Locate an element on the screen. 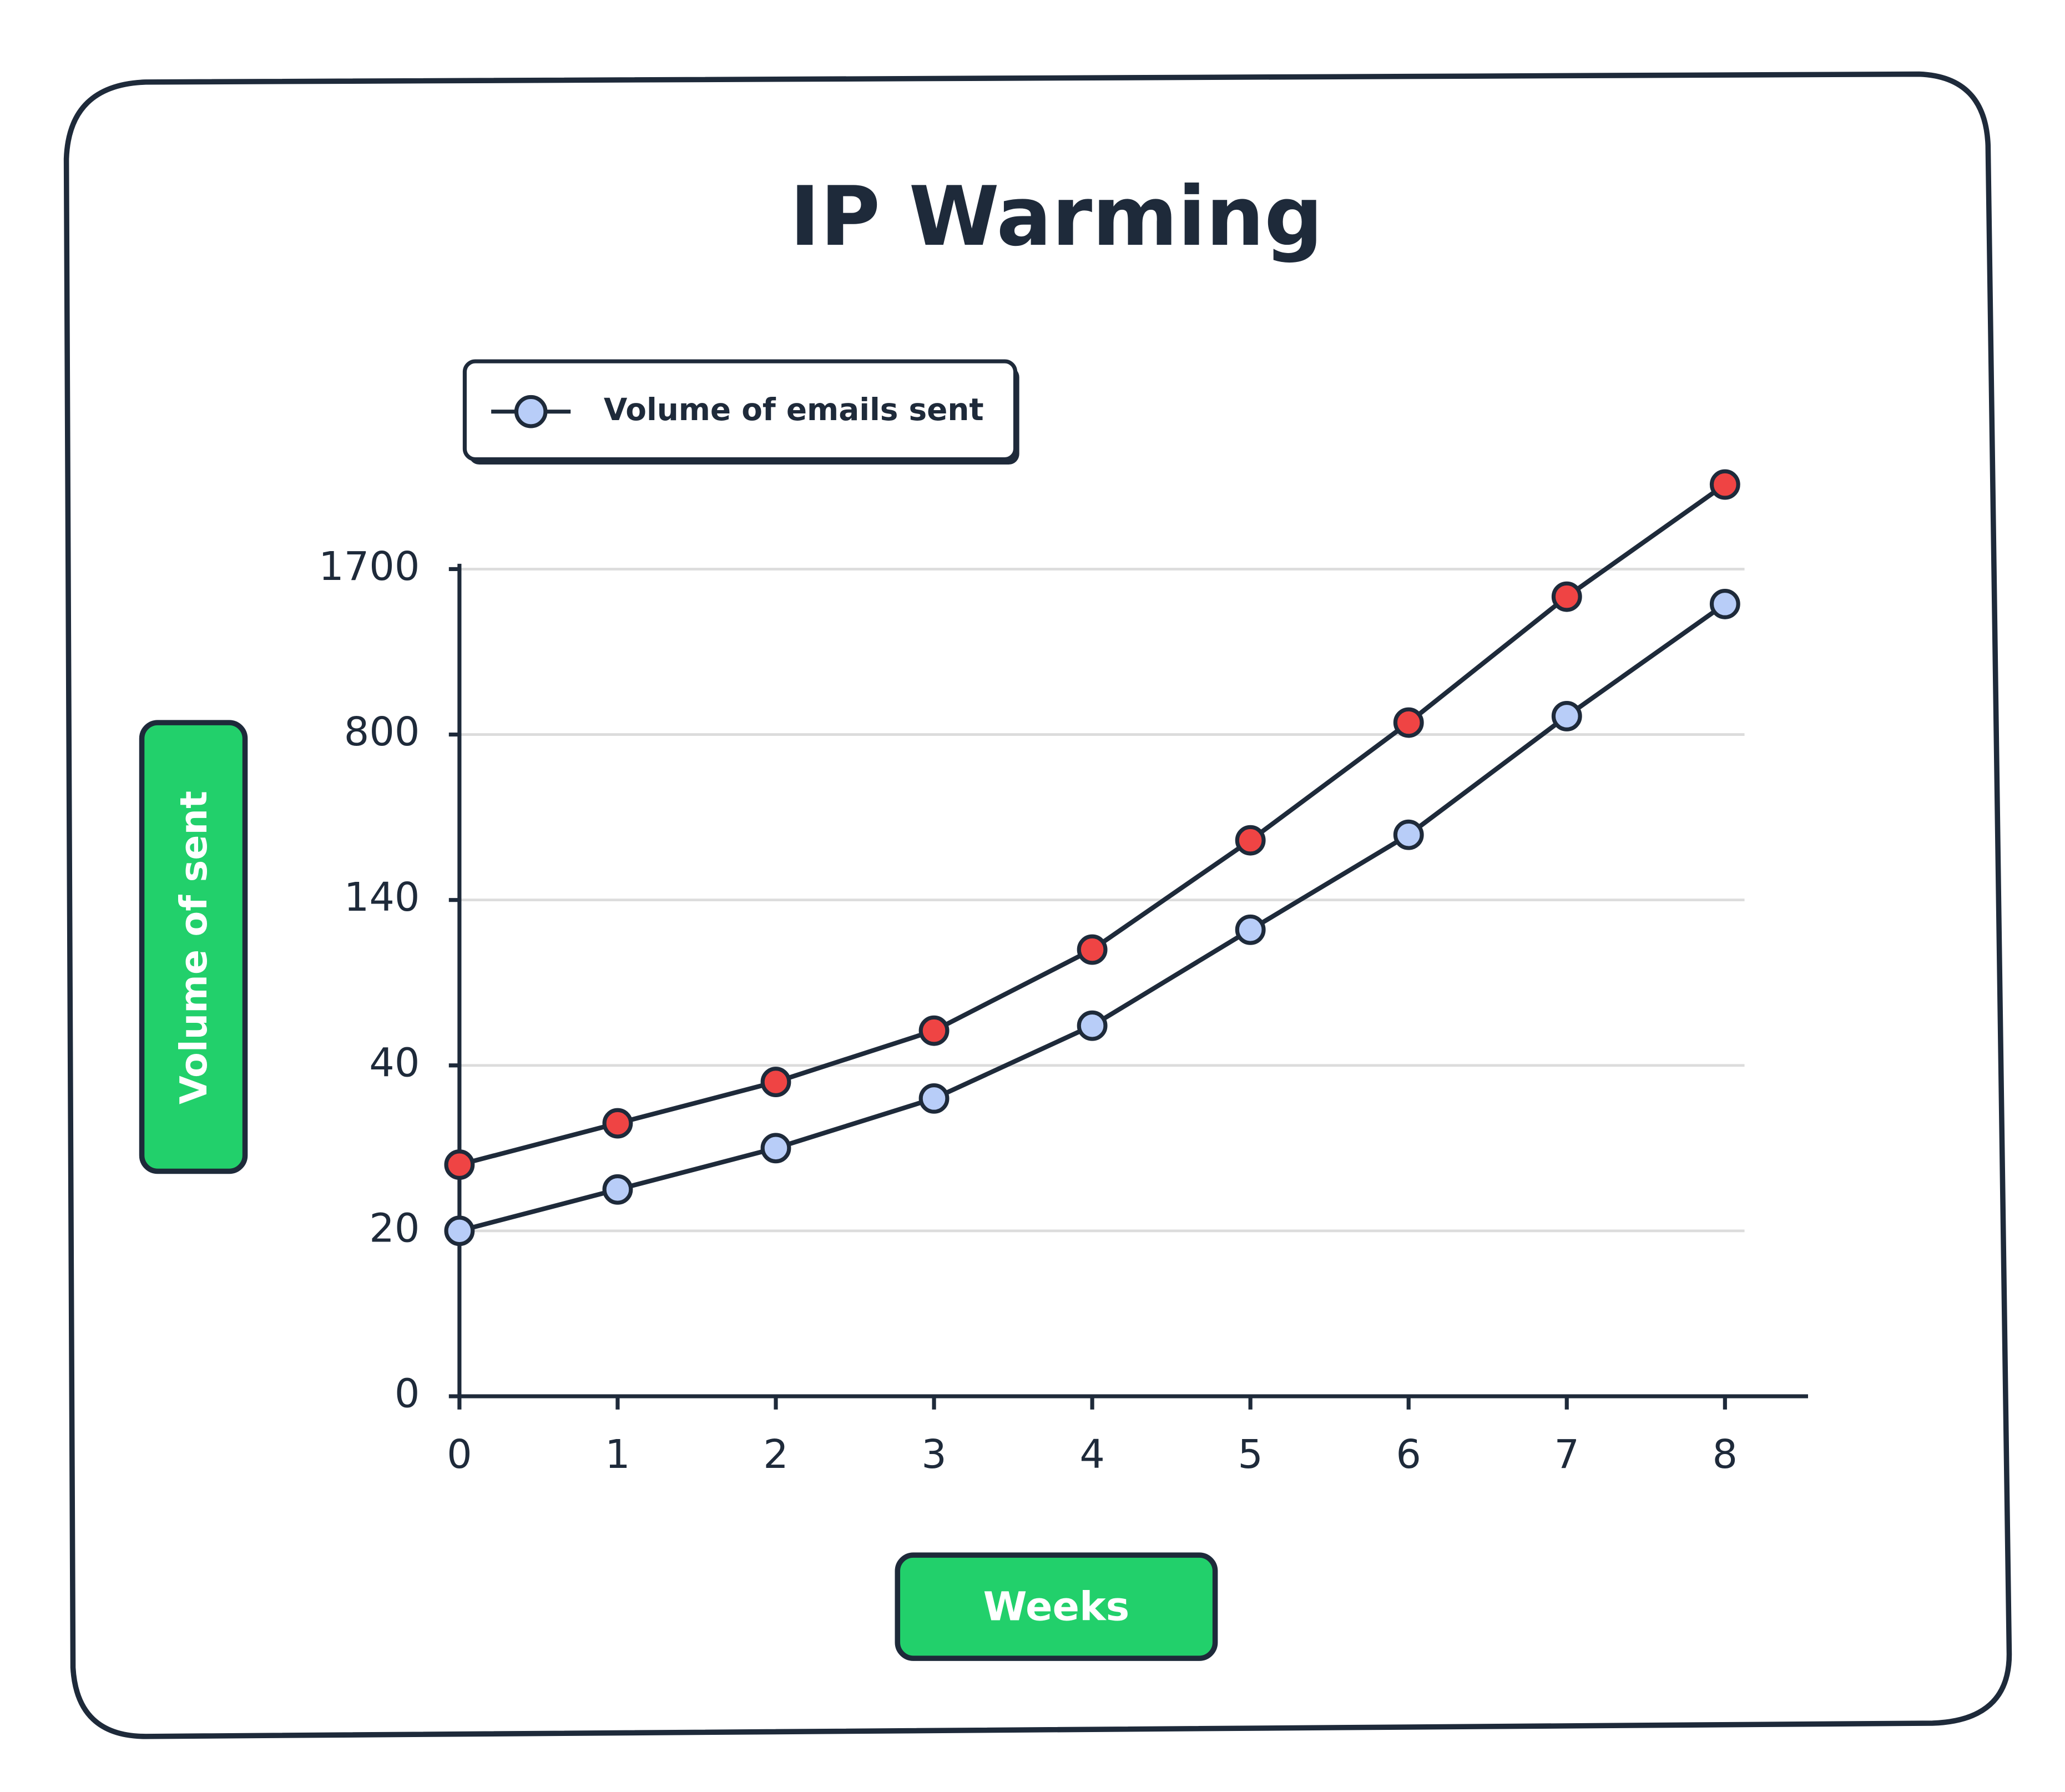 Image resolution: width=2065 pixels, height=1792 pixels. x-tick-label: 2 is located at coordinates (776, 1454).